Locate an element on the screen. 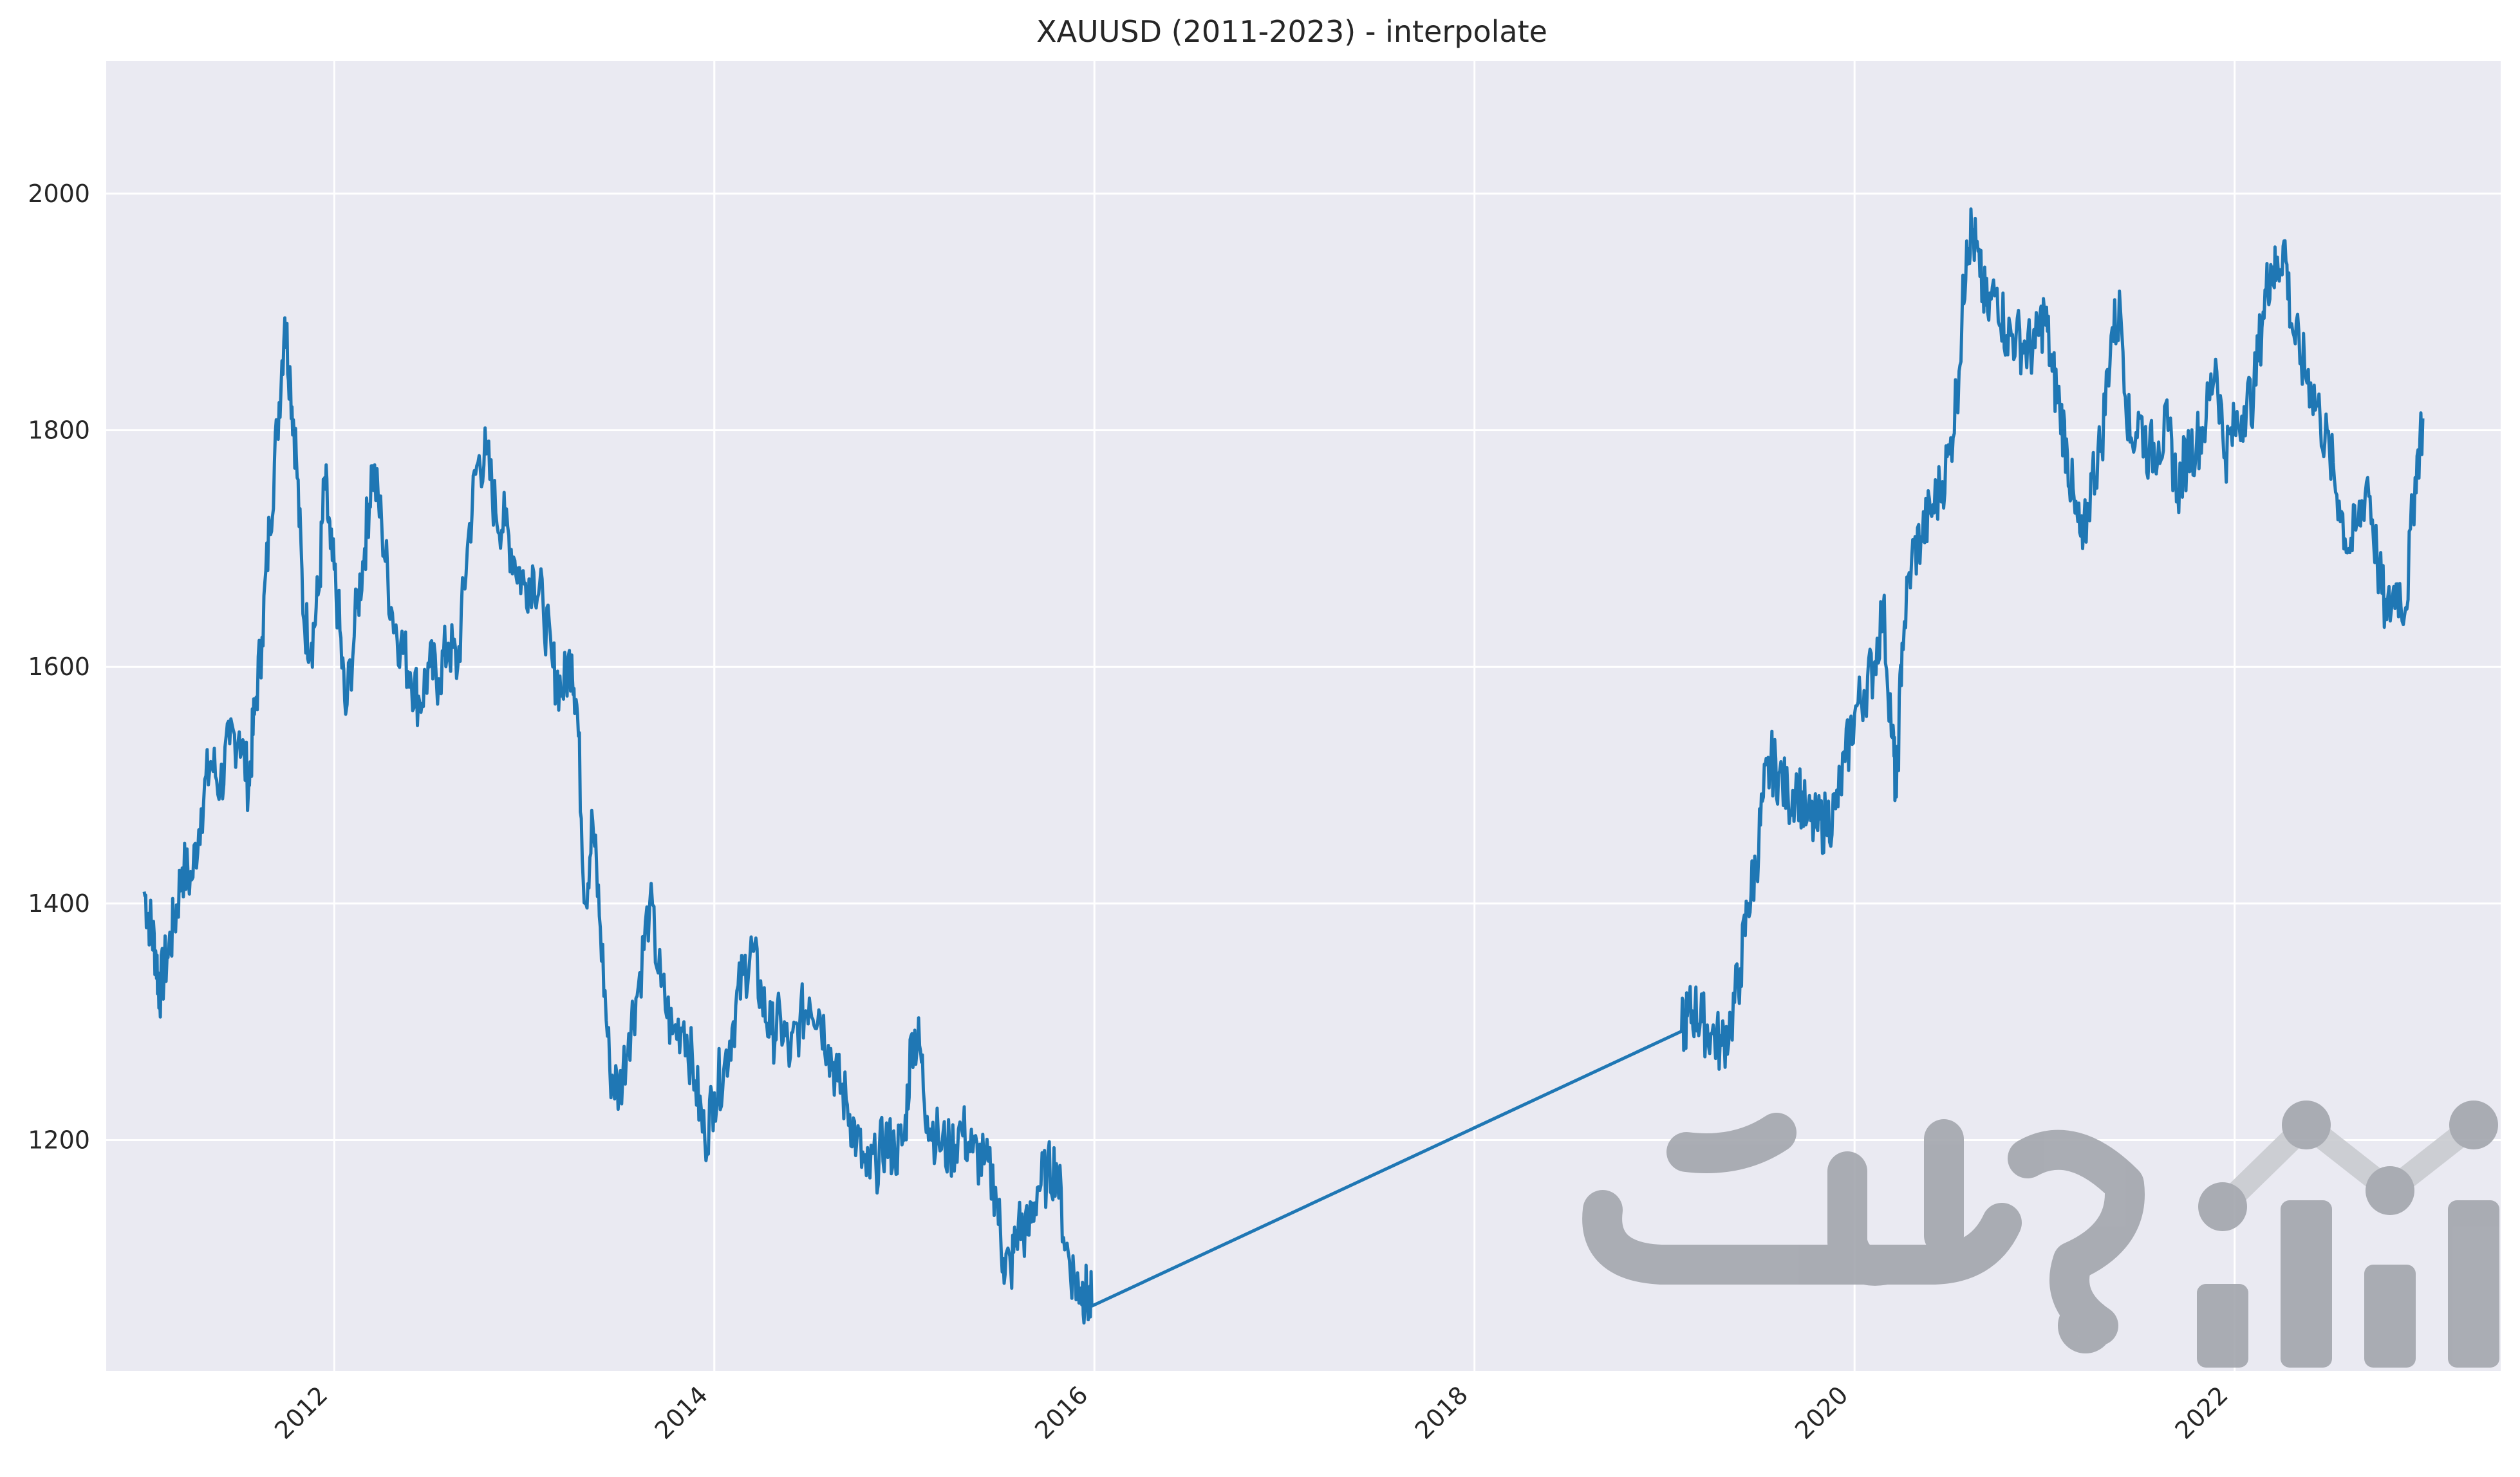 The width and height of the screenshot is (2520, 1477). y-tick-label: 1600 is located at coordinates (59, 667).